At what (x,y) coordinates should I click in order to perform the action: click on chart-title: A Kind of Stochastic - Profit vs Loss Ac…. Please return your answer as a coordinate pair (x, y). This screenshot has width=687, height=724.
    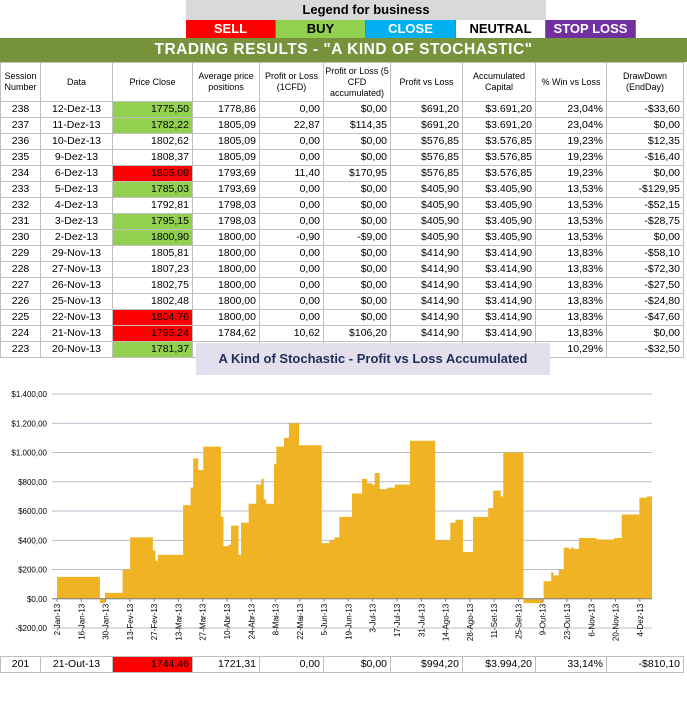
    Looking at the image, I should click on (373, 359).